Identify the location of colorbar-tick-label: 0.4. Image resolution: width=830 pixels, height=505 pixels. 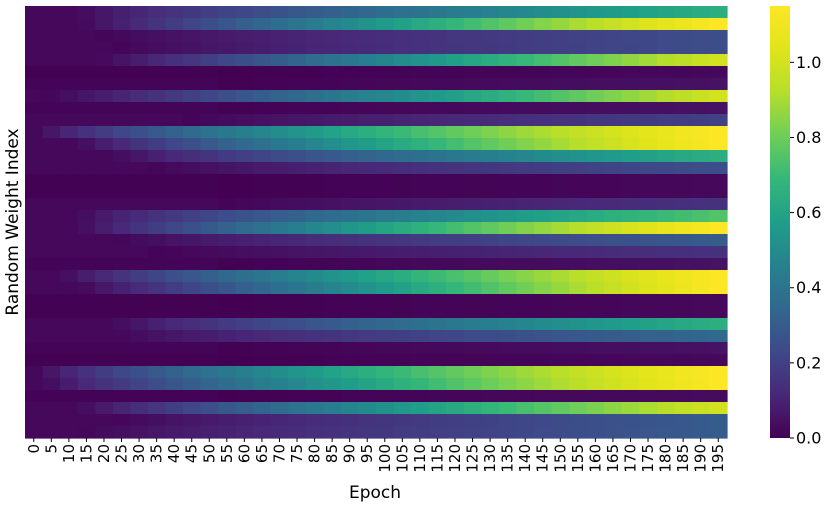
(808, 287).